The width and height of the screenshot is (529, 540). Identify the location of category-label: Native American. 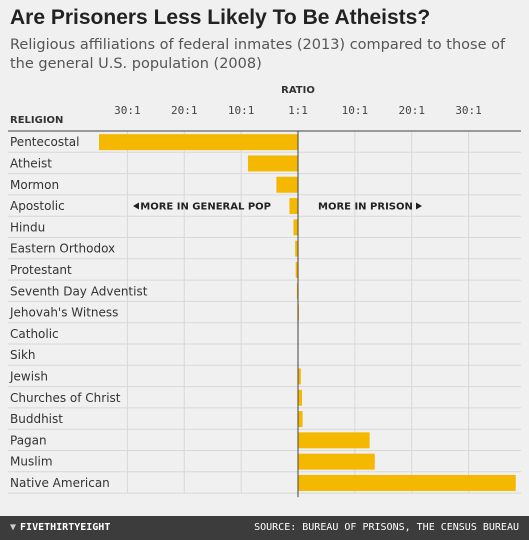
(60, 483).